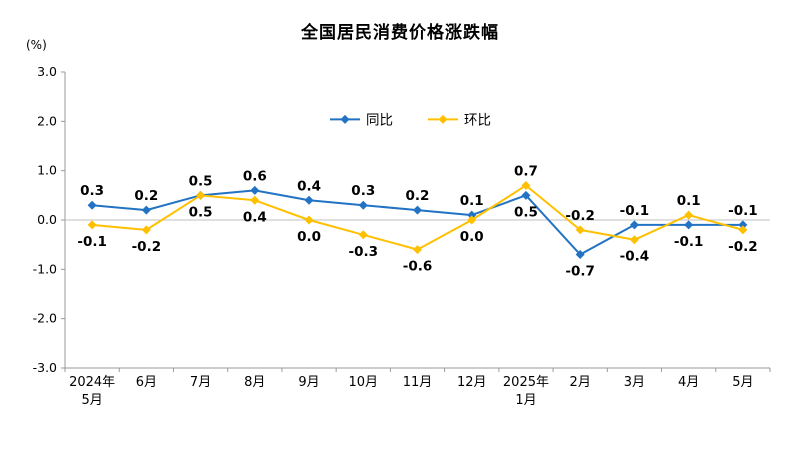 The width and height of the screenshot is (800, 459). Describe the element at coordinates (361, 120) in the screenshot. I see `legend-item-同比: 同比` at that location.